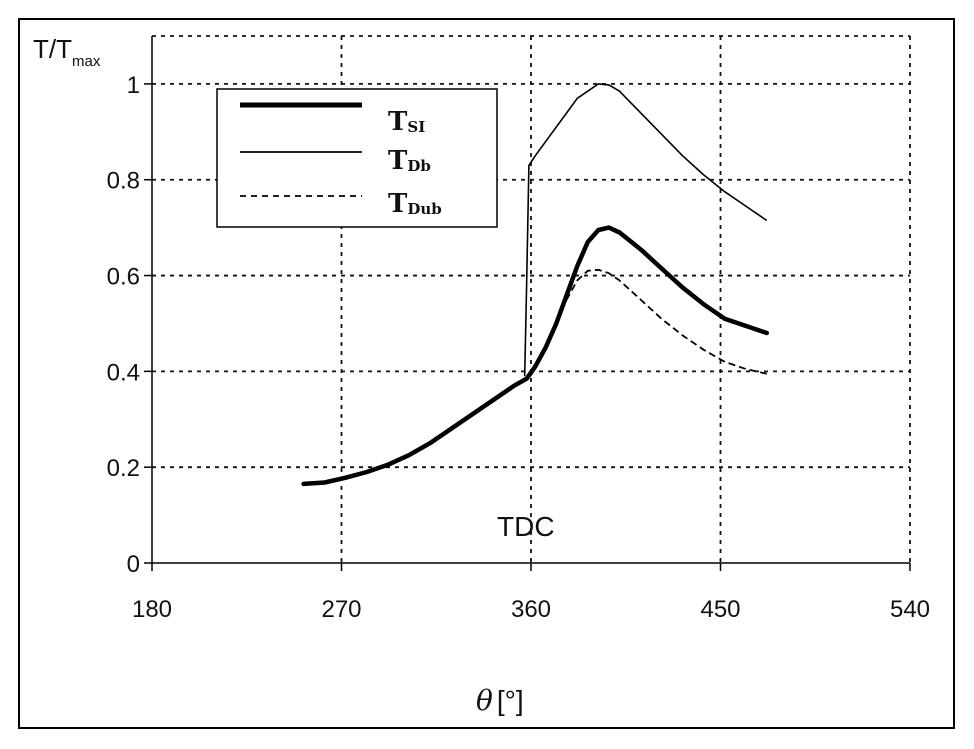  What do you see at coordinates (531, 609) in the screenshot?
I see `x-tick-label: 360` at bounding box center [531, 609].